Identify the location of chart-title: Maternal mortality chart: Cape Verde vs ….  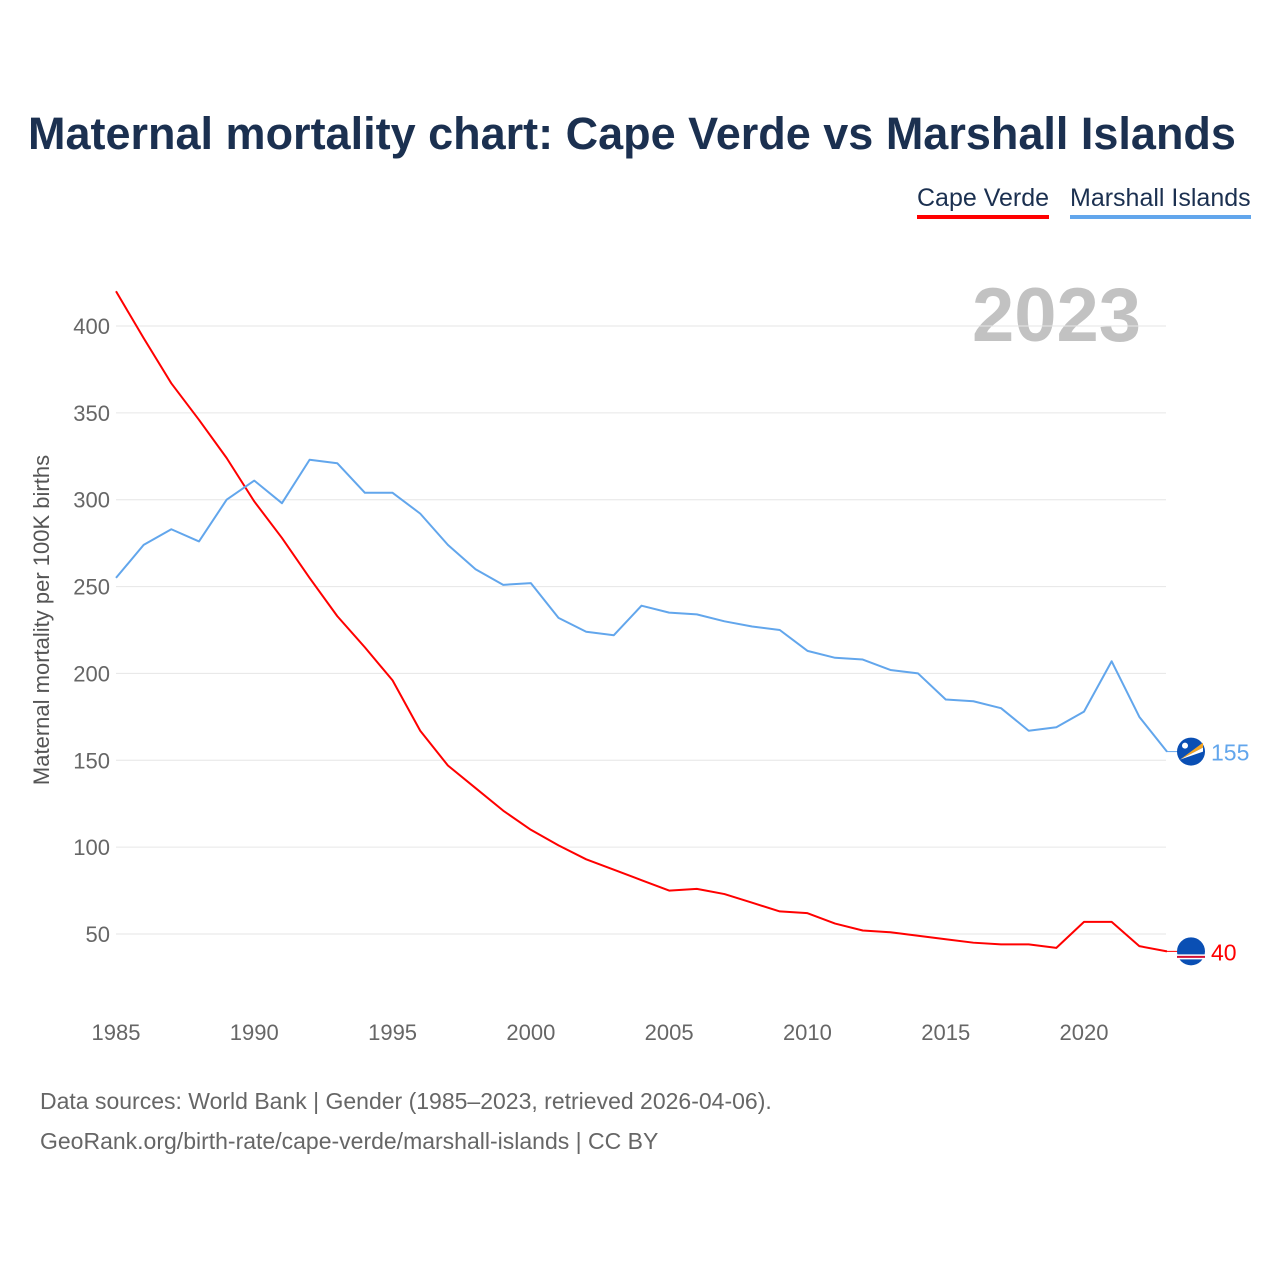
(632, 133).